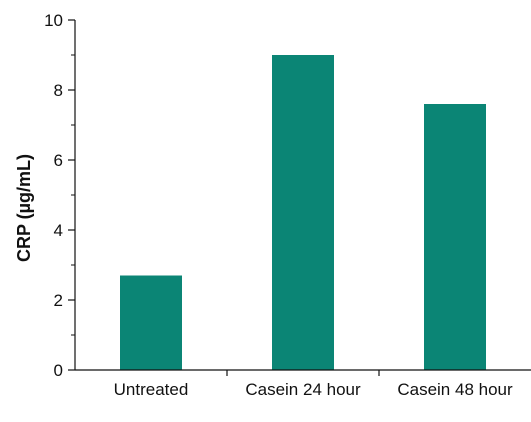  I want to click on y-tick-label: 4, so click(58, 230).